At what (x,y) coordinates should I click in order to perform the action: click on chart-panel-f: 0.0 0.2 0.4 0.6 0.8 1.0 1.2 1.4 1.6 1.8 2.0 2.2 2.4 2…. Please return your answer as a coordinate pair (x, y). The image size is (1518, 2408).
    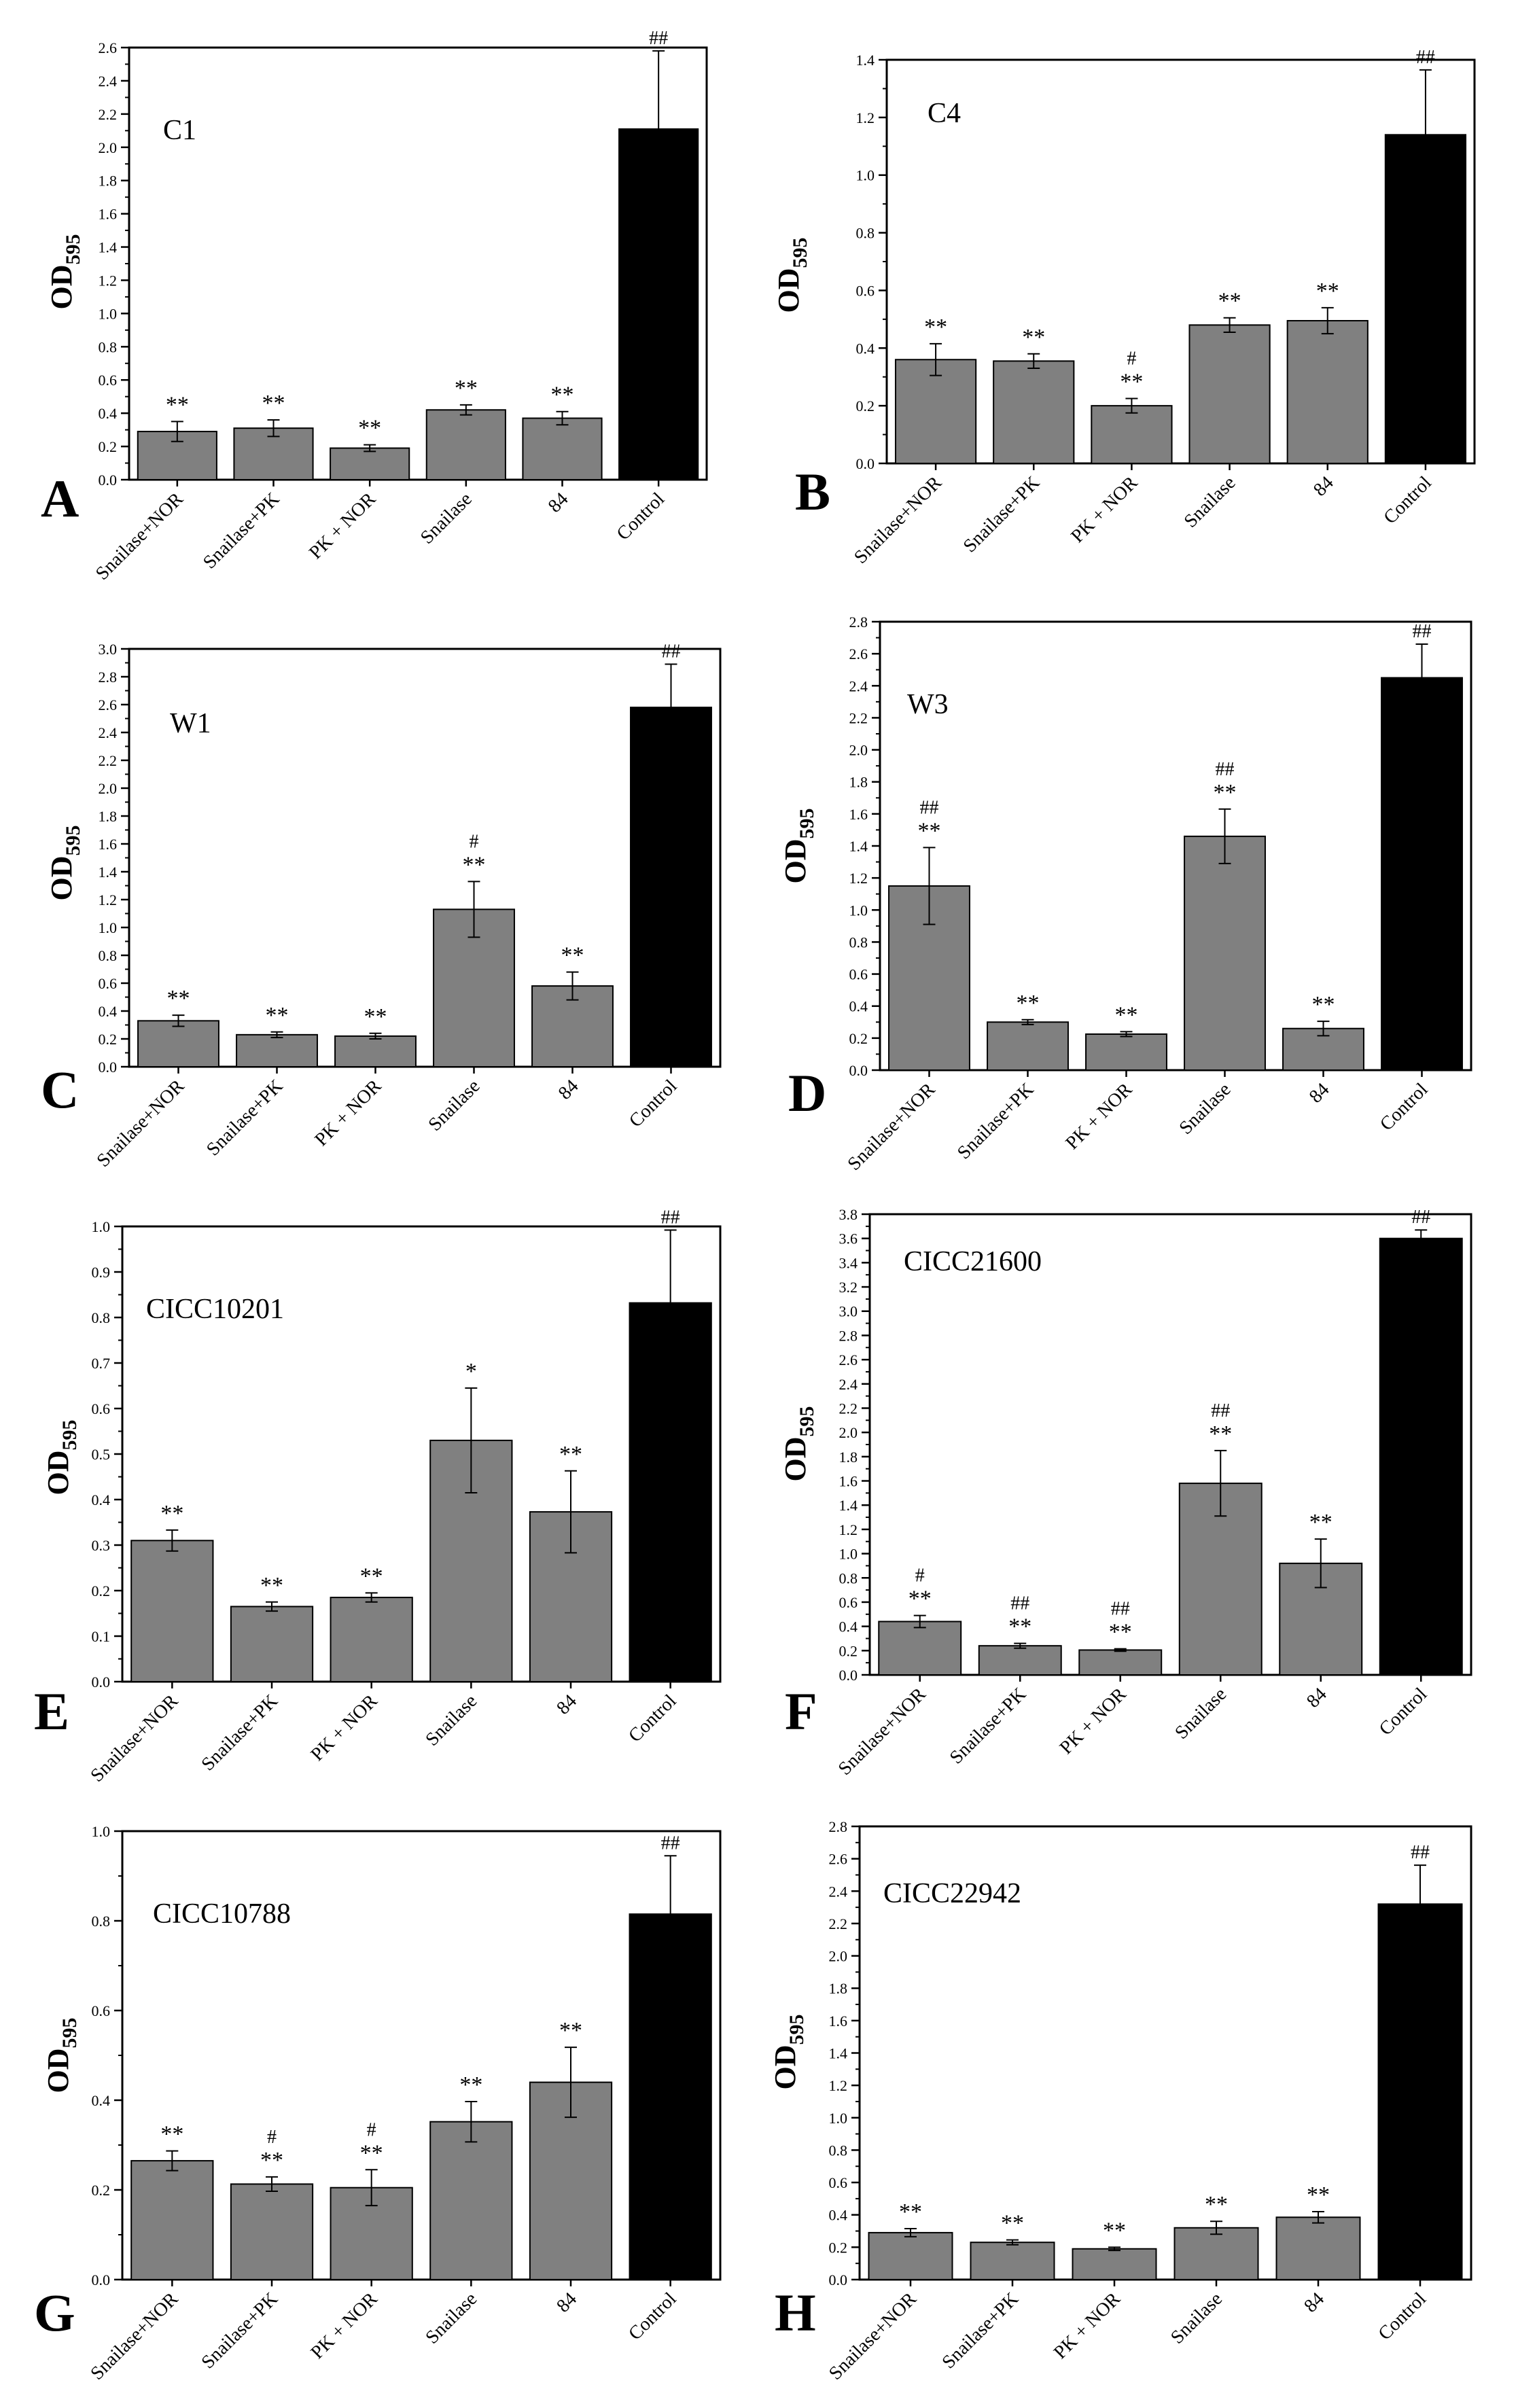
    Looking at the image, I should click on (1125, 1493).